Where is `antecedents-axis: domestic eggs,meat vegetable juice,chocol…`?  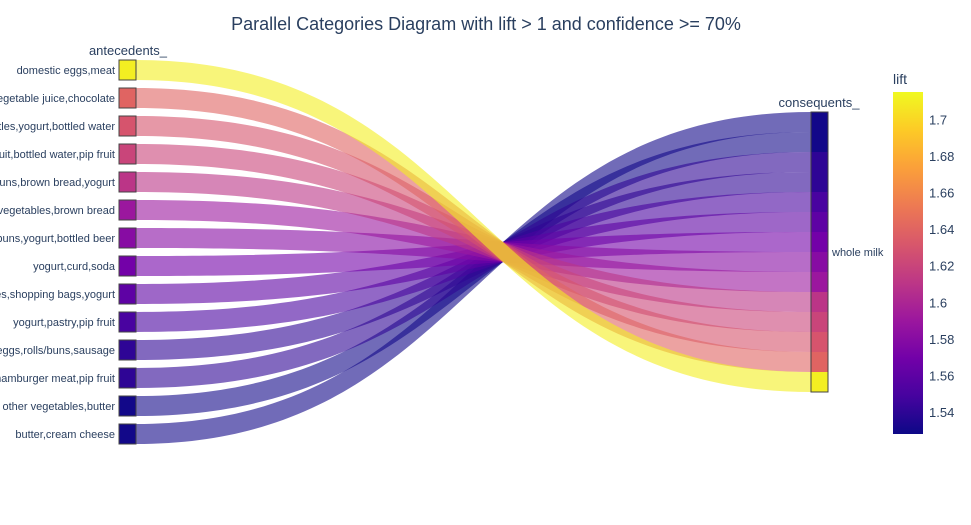
antecedents-axis: domestic eggs,meat vegetable juice,chocol… is located at coordinates (68, 252).